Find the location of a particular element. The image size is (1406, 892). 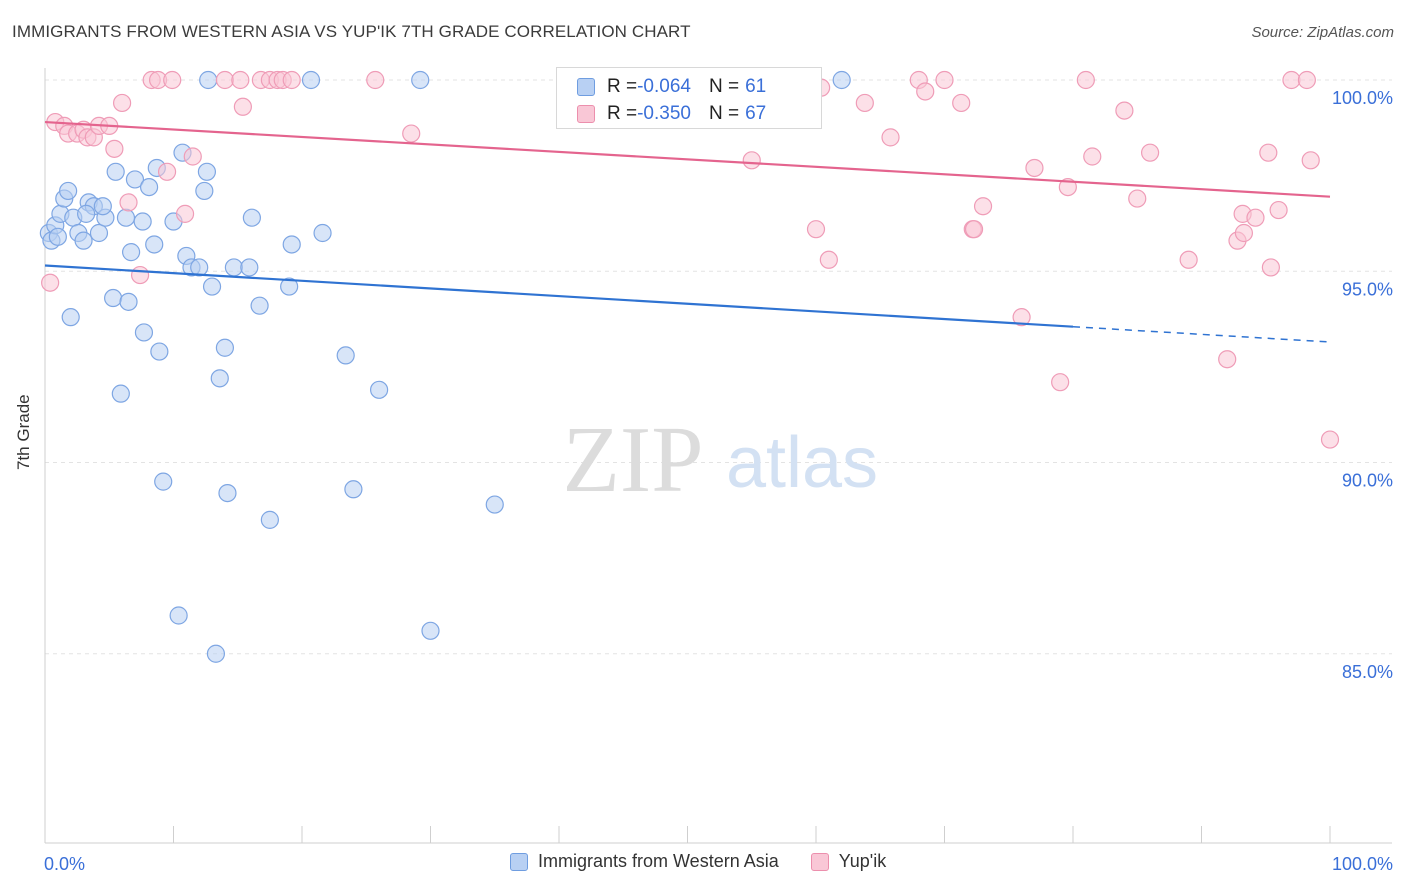

watermark-atlas: atlas is located at coordinates (802, 463).